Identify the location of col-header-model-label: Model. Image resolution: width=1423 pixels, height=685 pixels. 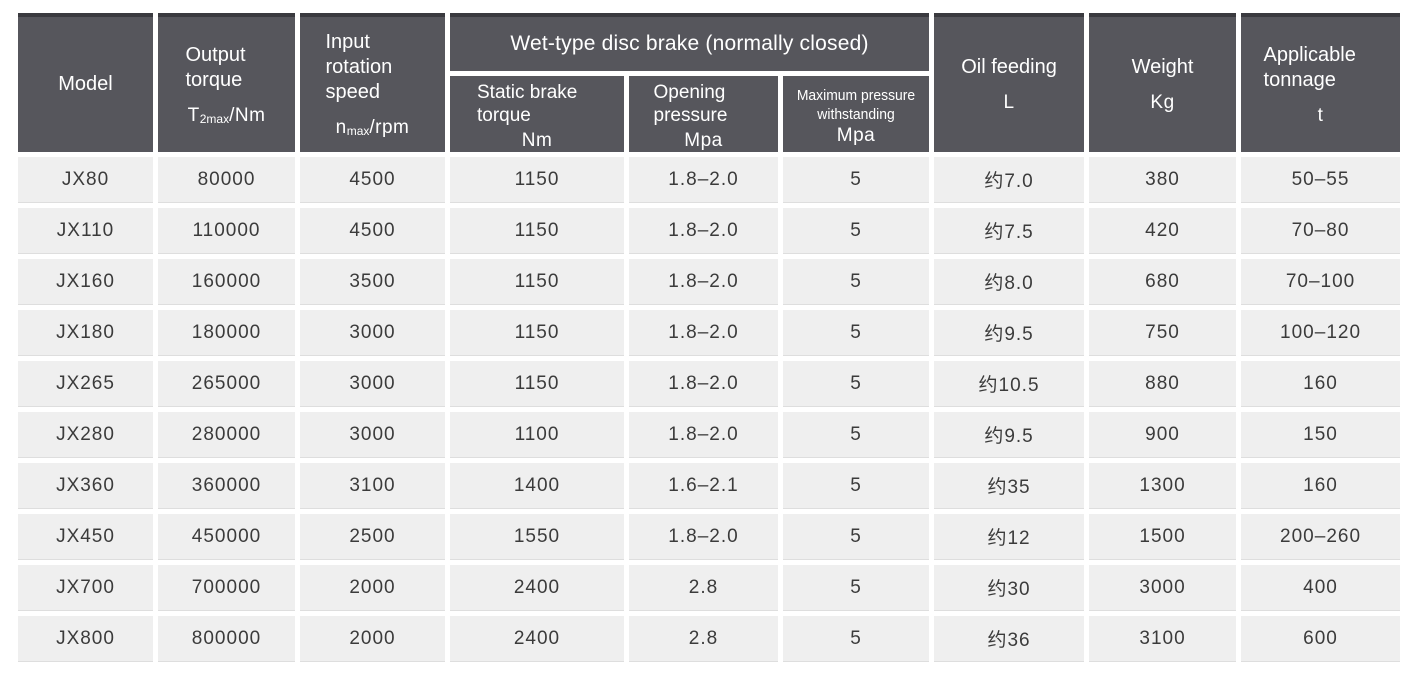
(85, 84).